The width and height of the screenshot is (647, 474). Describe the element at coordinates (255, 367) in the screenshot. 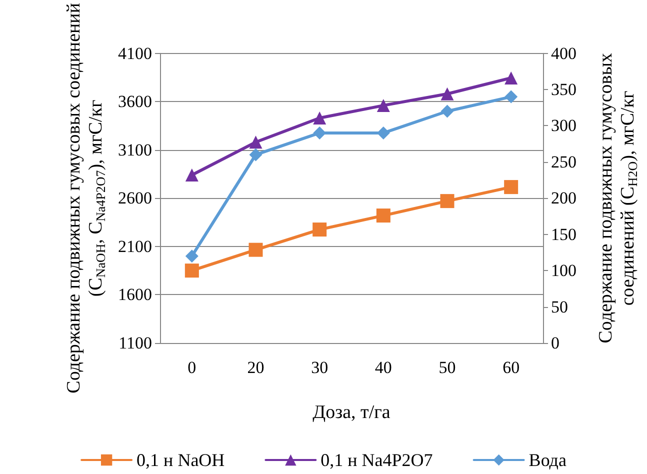

I see `x-tick-label: 20` at that location.